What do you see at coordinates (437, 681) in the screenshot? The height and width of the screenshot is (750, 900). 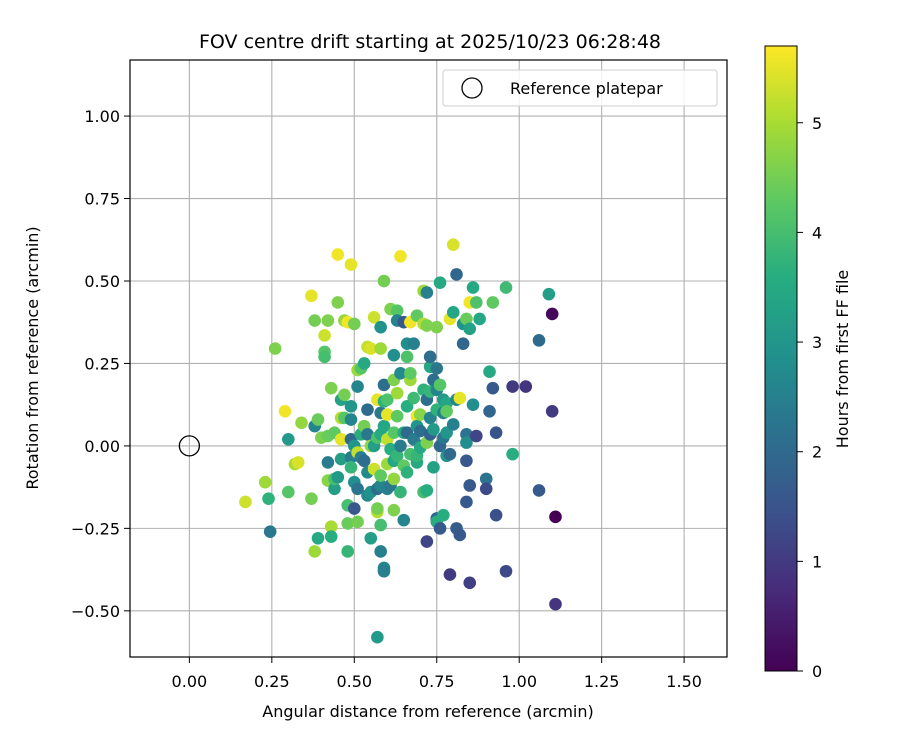 I see `x-tick-label: 0.75` at bounding box center [437, 681].